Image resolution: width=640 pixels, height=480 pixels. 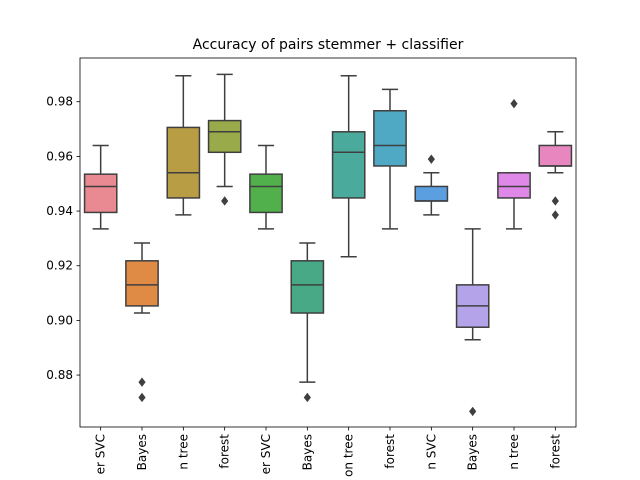 I want to click on y-tick-label: 0.98, so click(x=59, y=102).